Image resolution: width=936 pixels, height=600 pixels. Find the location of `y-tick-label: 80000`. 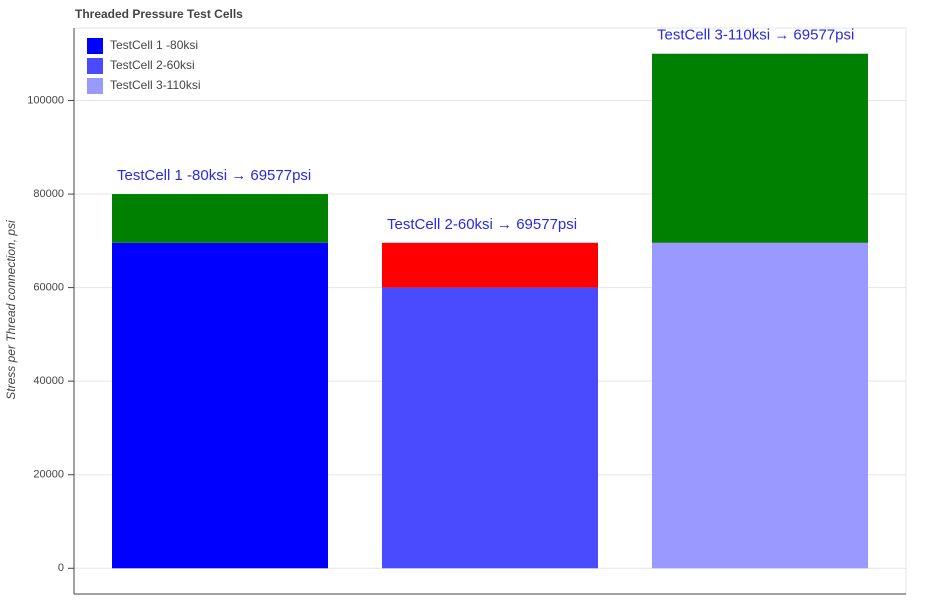

y-tick-label: 80000 is located at coordinates (48, 194).